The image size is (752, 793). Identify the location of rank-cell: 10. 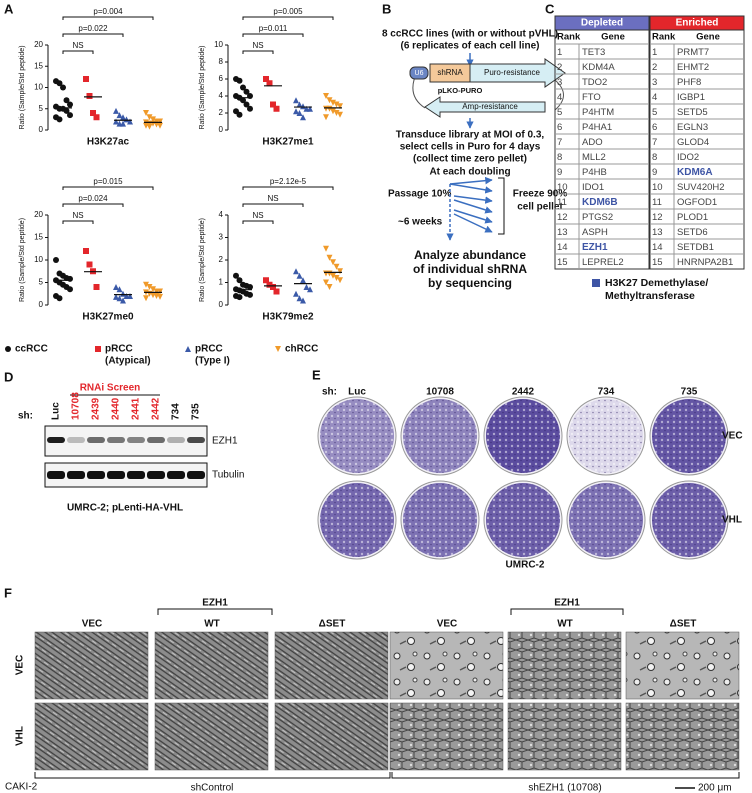
(562, 187).